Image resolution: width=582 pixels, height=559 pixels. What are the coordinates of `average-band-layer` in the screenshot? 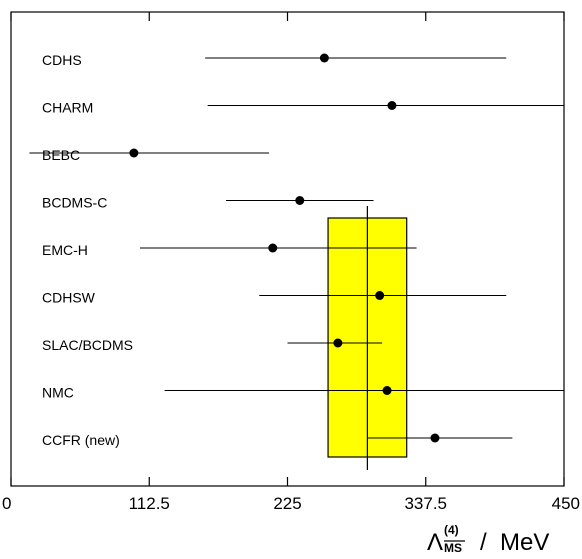 It's located at (367, 338).